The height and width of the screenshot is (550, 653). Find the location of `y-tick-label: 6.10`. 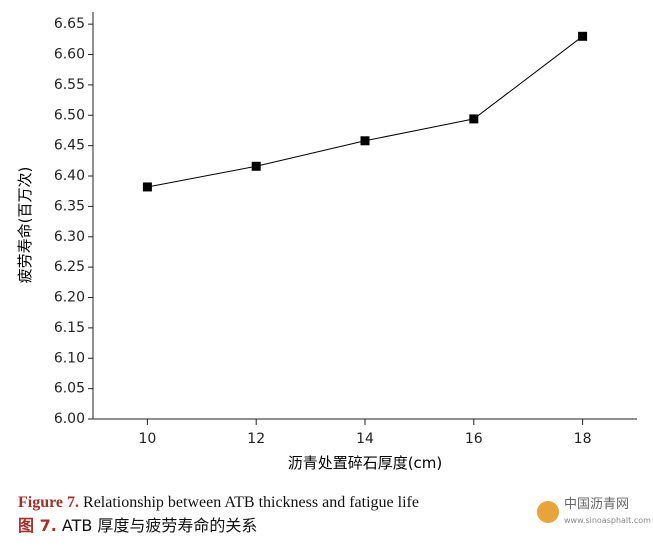

y-tick-label: 6.10 is located at coordinates (69, 358).